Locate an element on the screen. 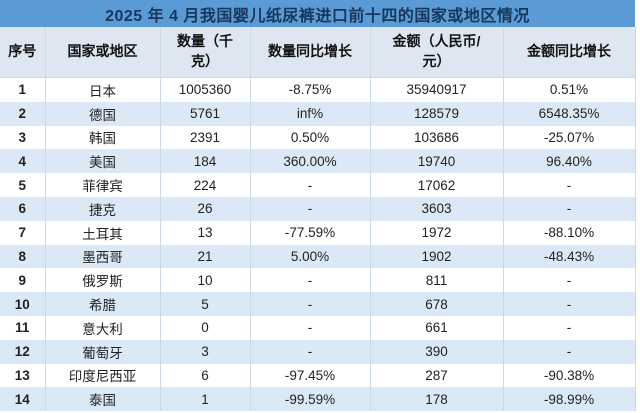  table-row: 11 意大利 0-661- is located at coordinates (318, 327).